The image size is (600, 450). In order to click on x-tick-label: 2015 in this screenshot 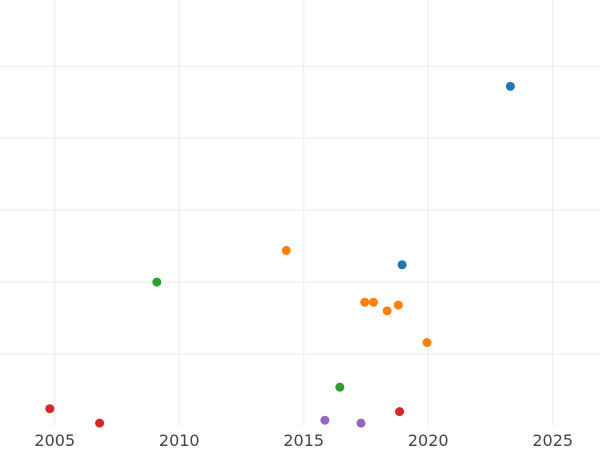, I will do `click(303, 440)`.